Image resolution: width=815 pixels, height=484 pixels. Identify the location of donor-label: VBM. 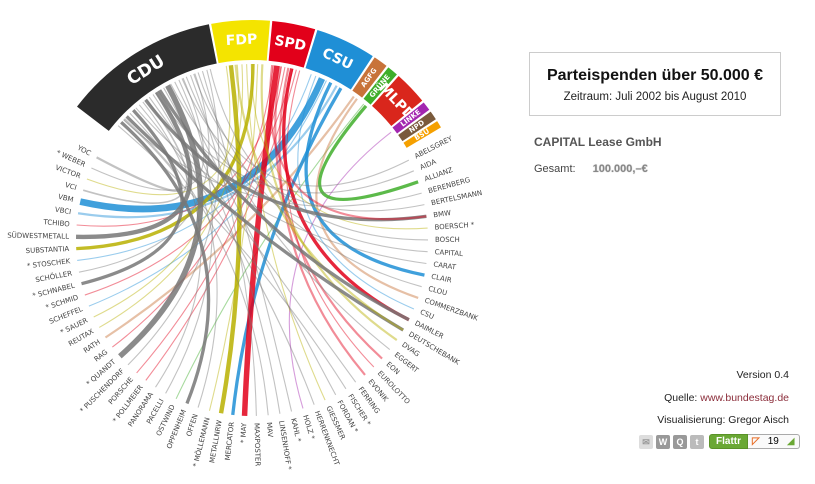
(65, 198).